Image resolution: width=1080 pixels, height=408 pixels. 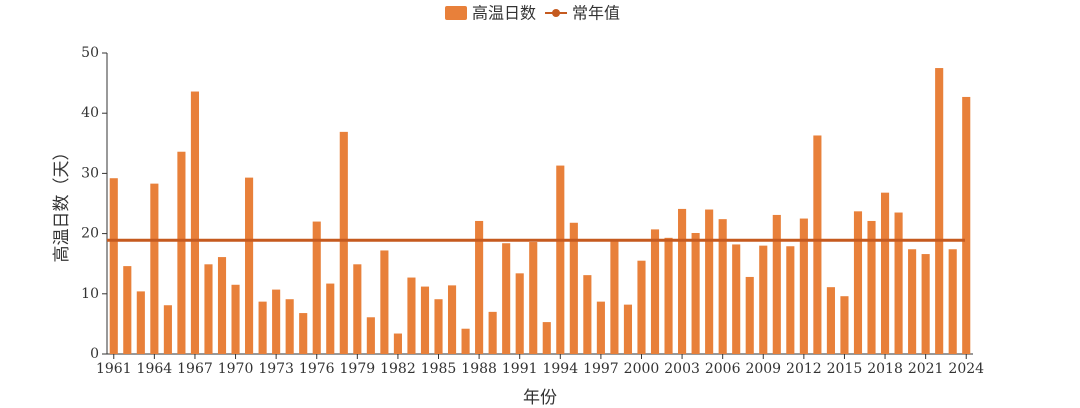 I want to click on y-tick-label: 20, so click(x=90, y=234).